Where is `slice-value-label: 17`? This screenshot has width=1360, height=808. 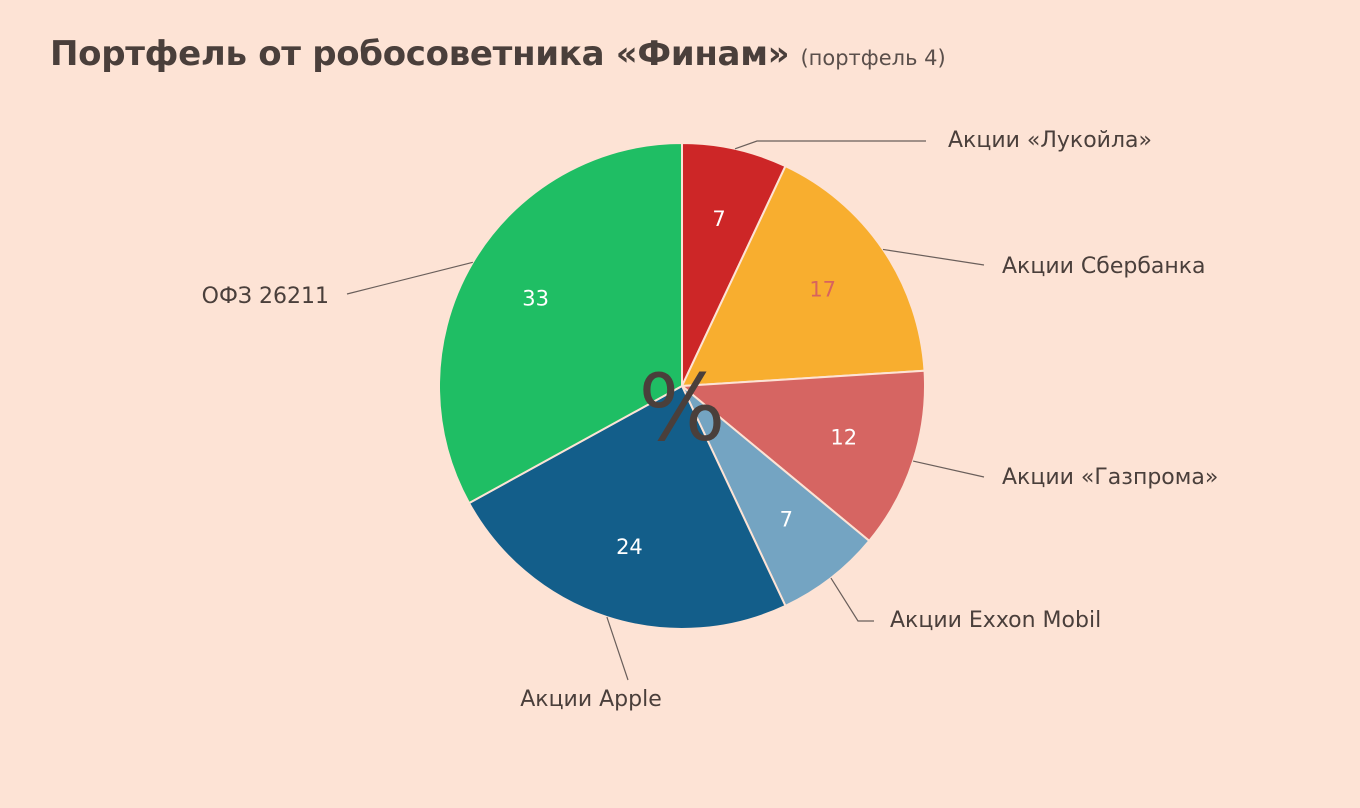 slice-value-label: 17 is located at coordinates (822, 289).